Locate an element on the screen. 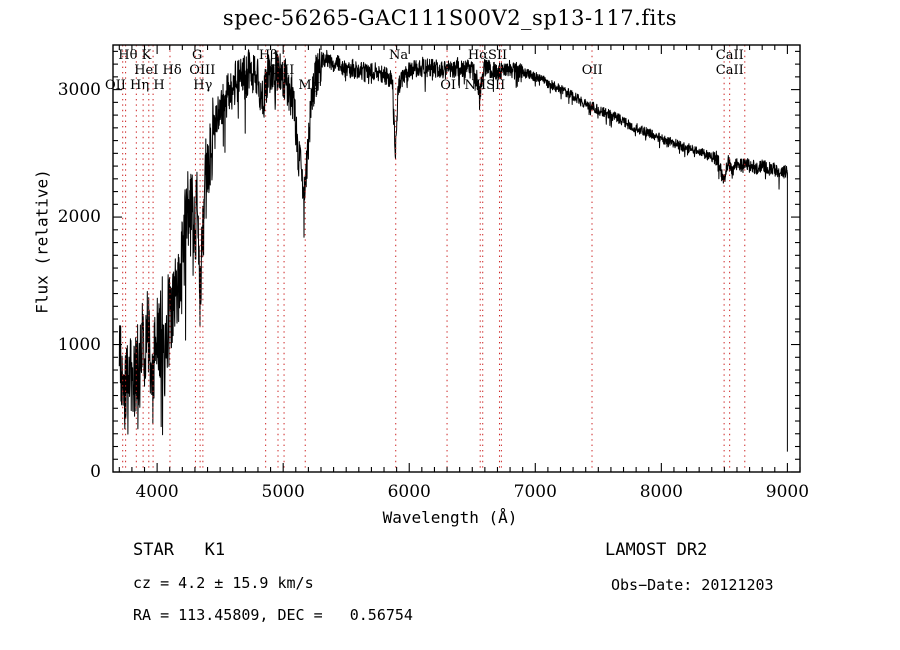 The image size is (900, 650). y-axis-title: Flux (relative) is located at coordinates (42, 241).